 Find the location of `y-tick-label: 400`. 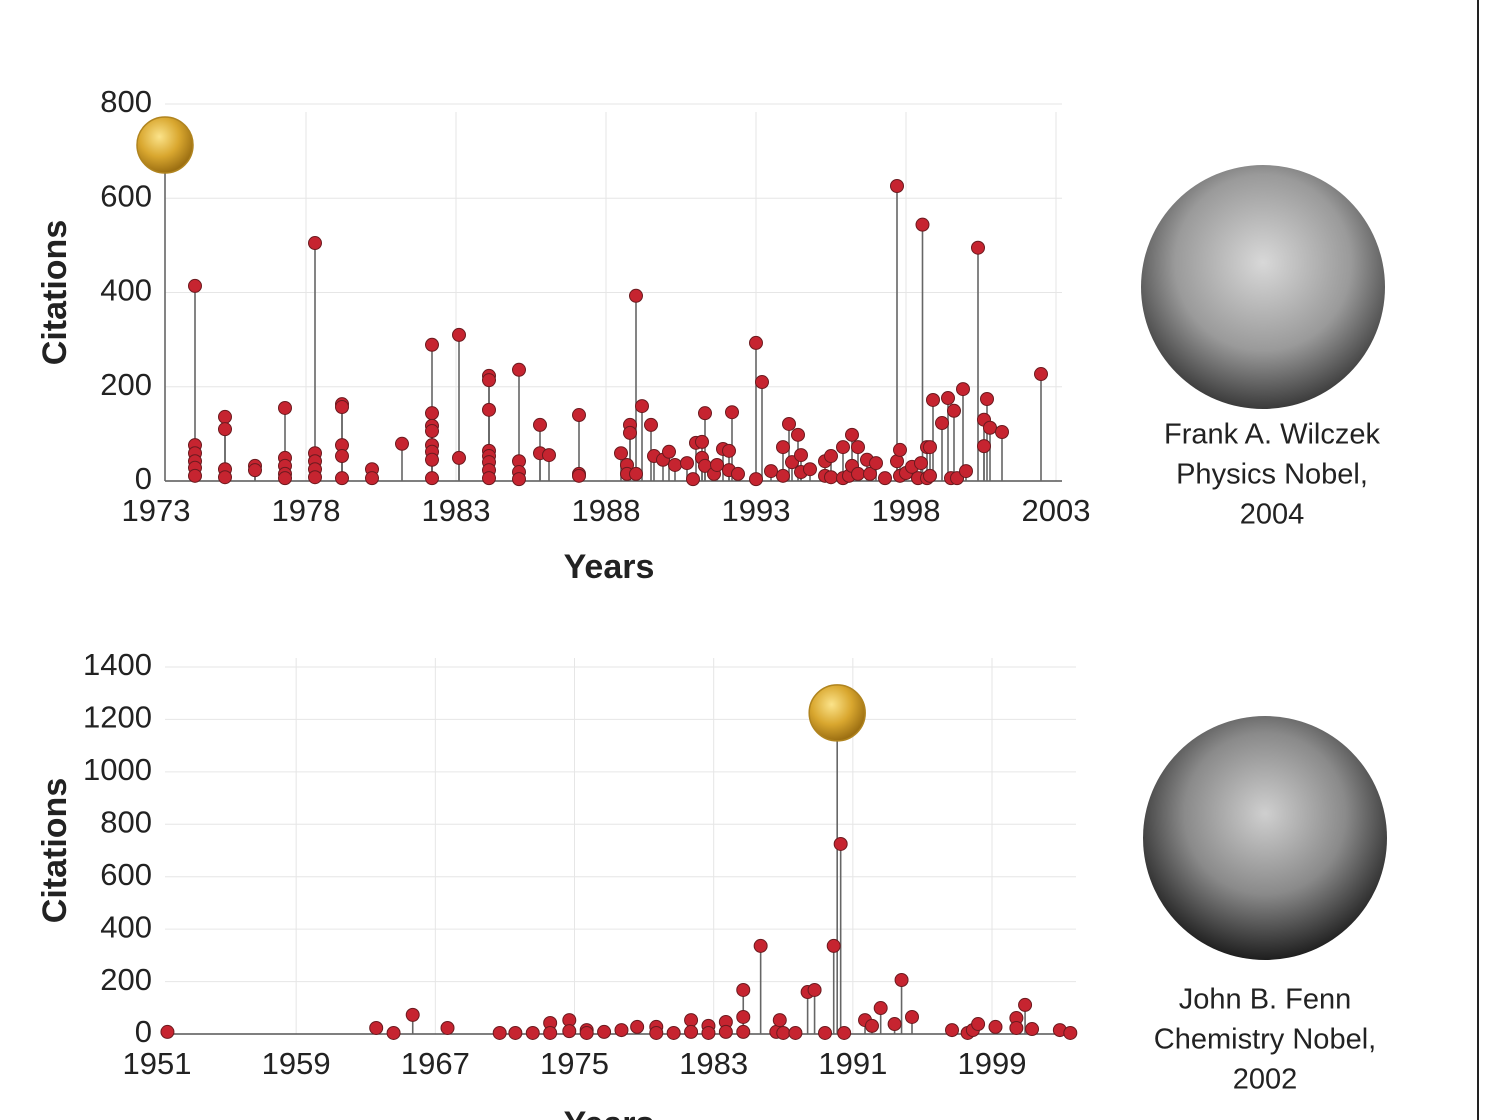

y-tick-label: 400 is located at coordinates (126, 290).